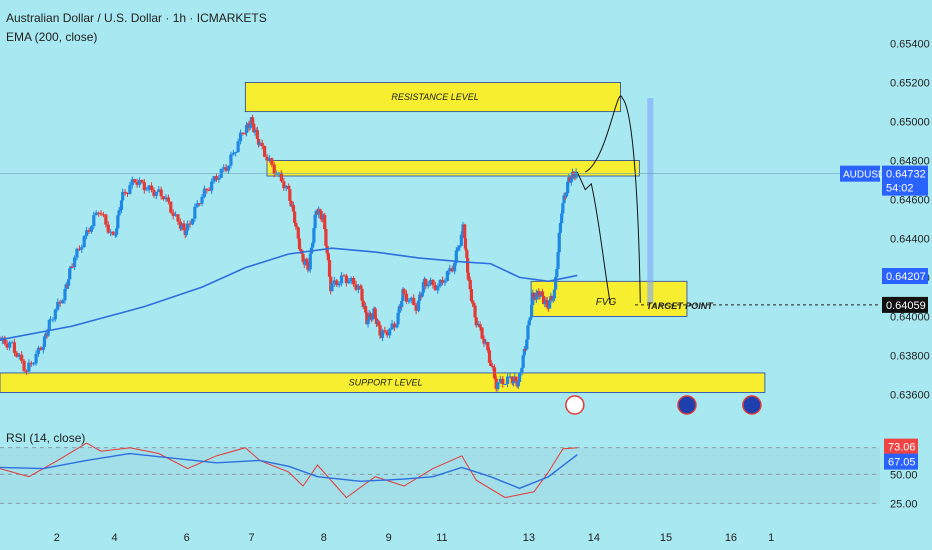  What do you see at coordinates (575, 405) in the screenshot?
I see `event-icon` at bounding box center [575, 405].